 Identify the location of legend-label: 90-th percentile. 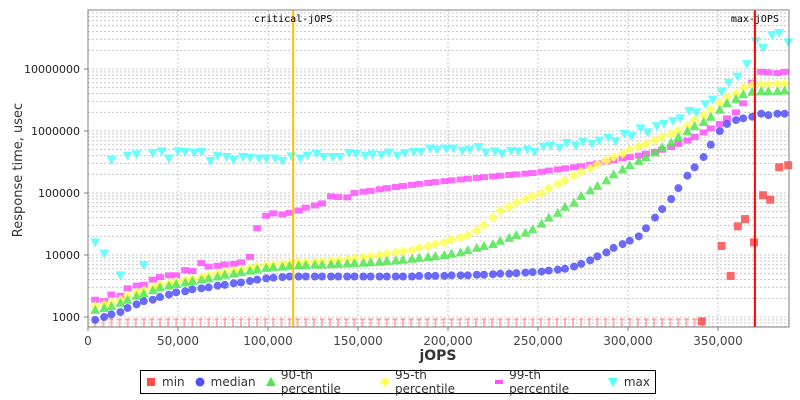
(310, 382).